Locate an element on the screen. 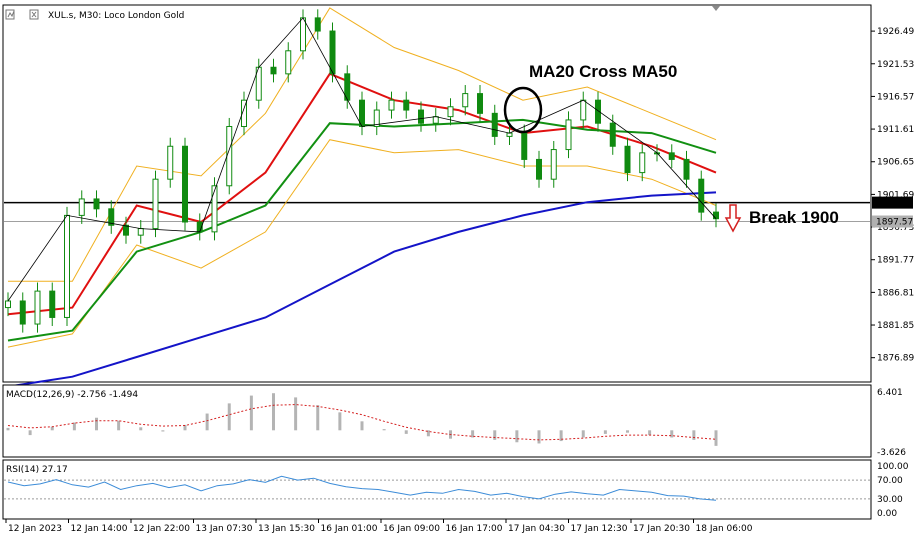 This screenshot has width=915, height=543. period-icon-glyph is located at coordinates (34, 14).